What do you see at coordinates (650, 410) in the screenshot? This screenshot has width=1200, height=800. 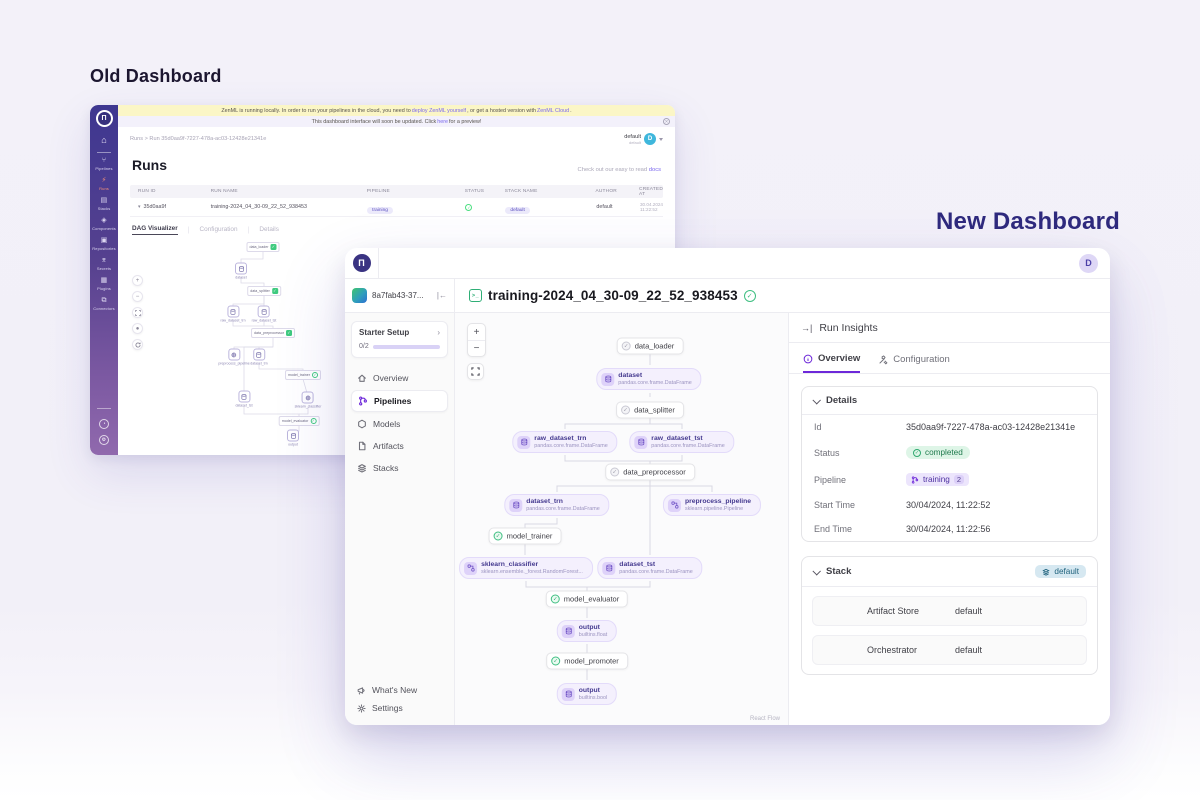 I see `dag-node-step-data-splitter: ✓ data_splitter` at bounding box center [650, 410].